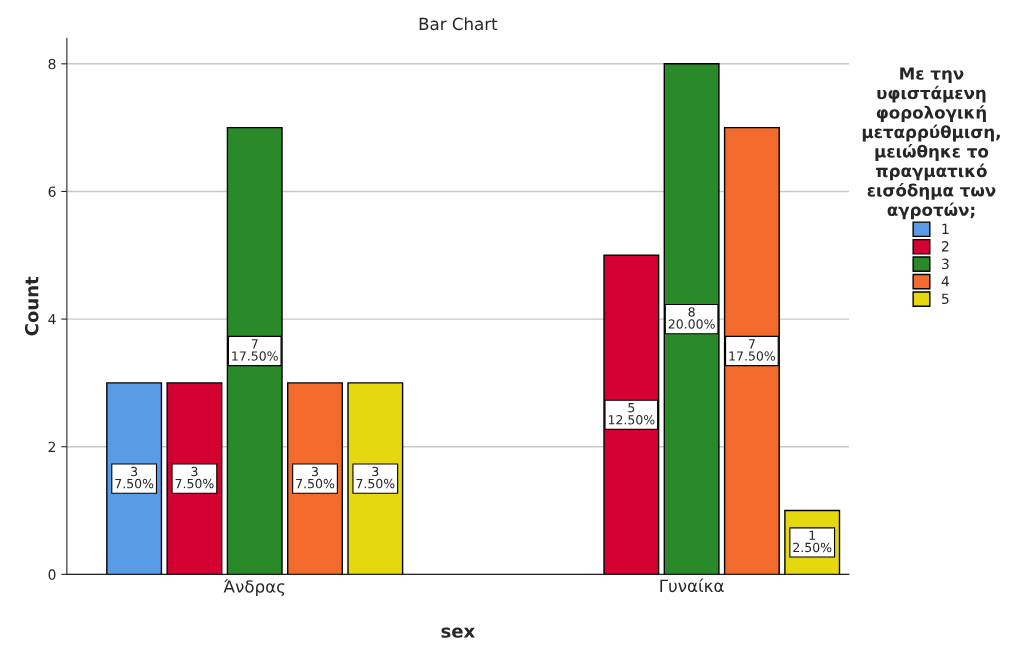  I want to click on y-tick-label: 2, so click(52, 447).